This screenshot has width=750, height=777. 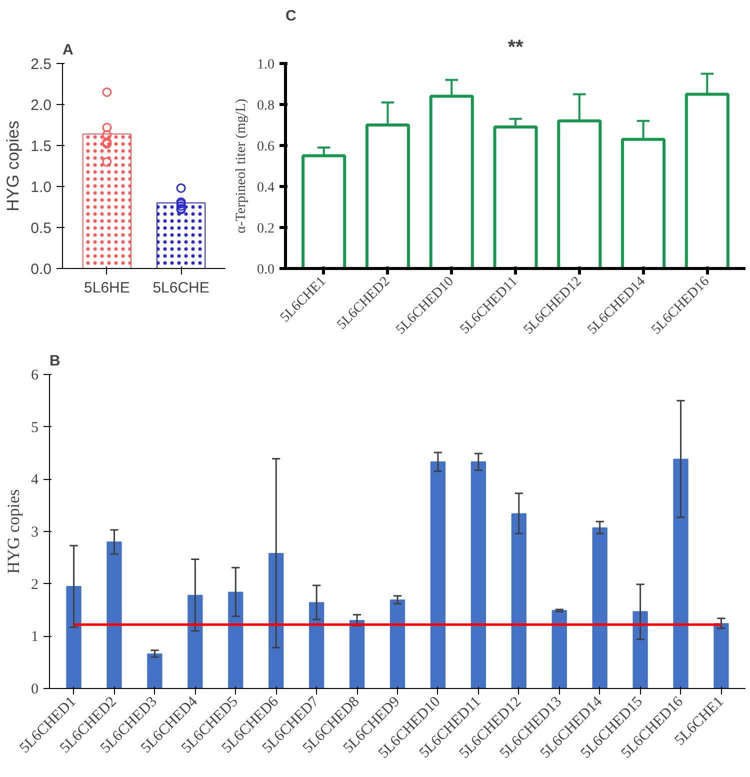 What do you see at coordinates (34, 428) in the screenshot?
I see `y-tick-label: 5` at bounding box center [34, 428].